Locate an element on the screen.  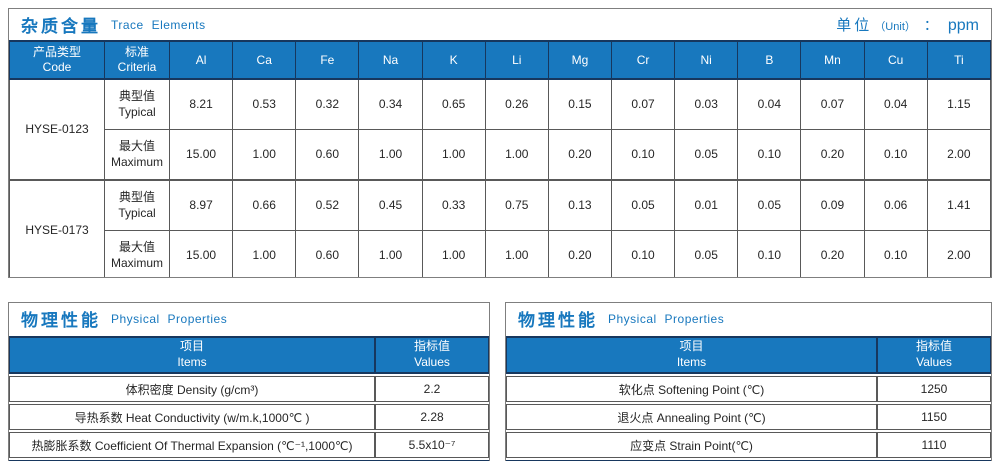
value-cell: 0.65 is located at coordinates (453, 104).